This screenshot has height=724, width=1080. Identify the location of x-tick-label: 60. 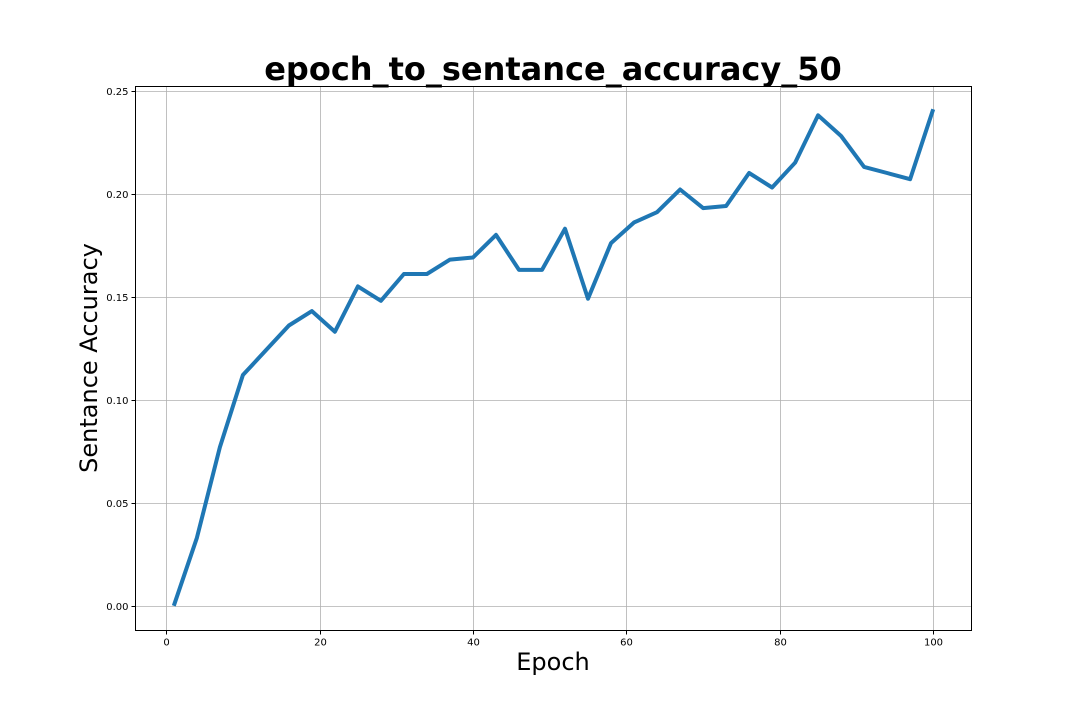
(626, 643).